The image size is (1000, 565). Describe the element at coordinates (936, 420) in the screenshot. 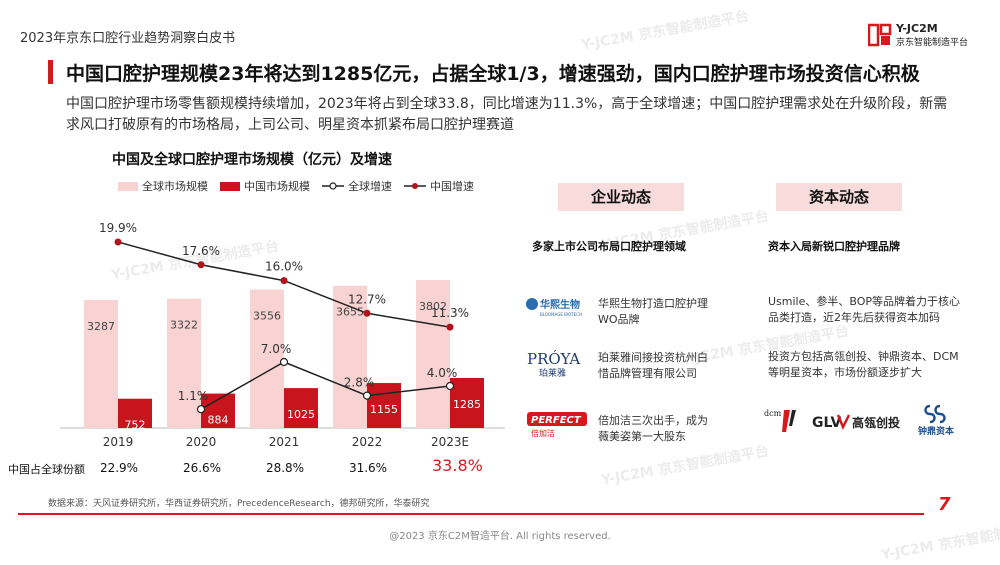

I see `zhongding-mark-icon: 钟鼎资本` at that location.